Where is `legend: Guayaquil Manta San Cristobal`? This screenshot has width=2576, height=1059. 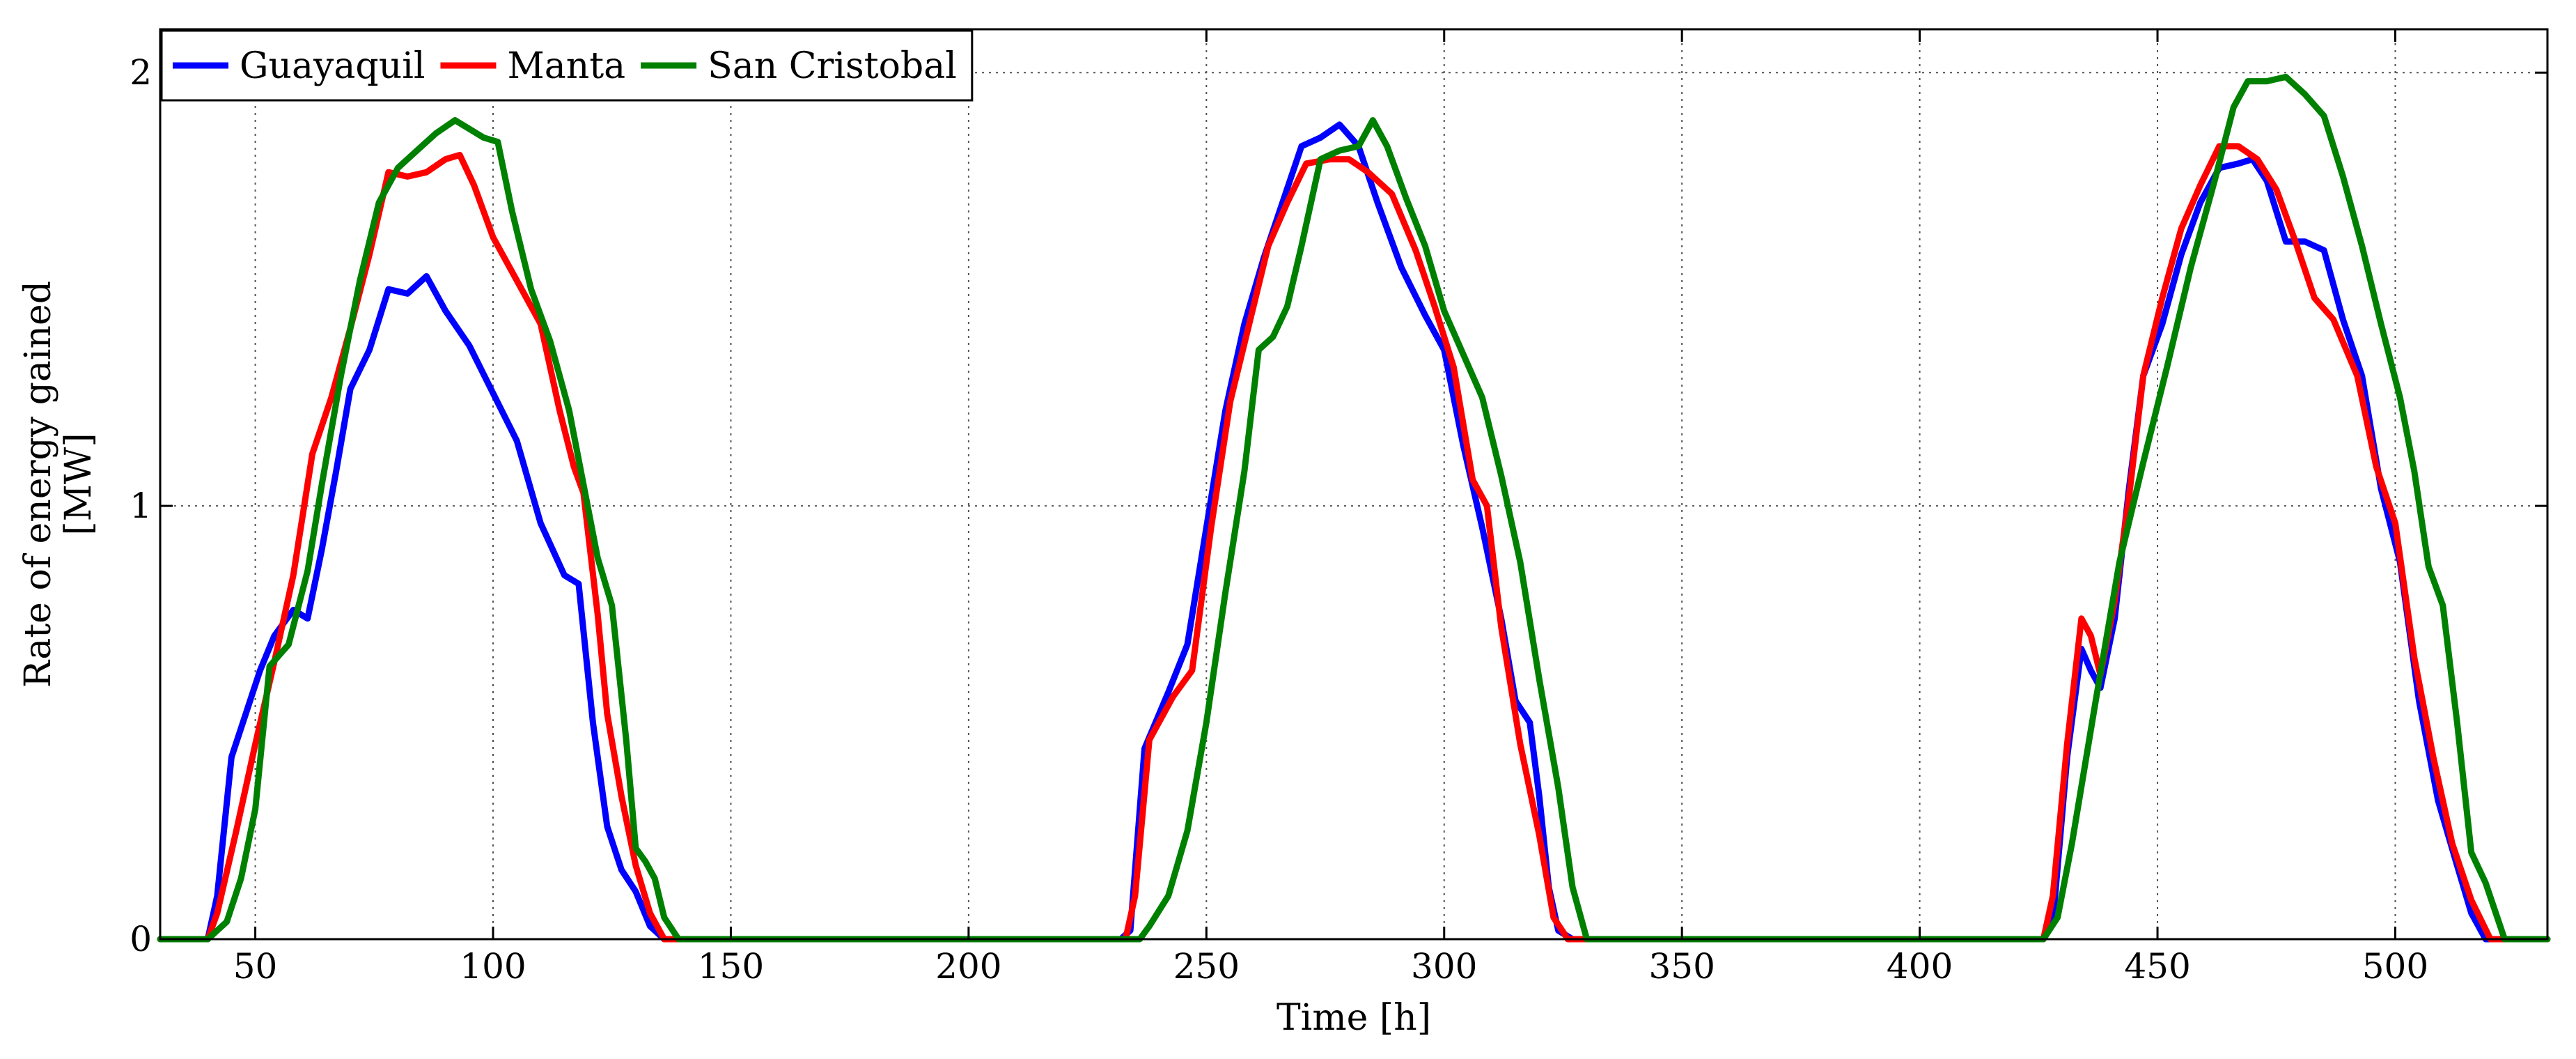 legend: Guayaquil Manta San Cristobal is located at coordinates (567, 65).